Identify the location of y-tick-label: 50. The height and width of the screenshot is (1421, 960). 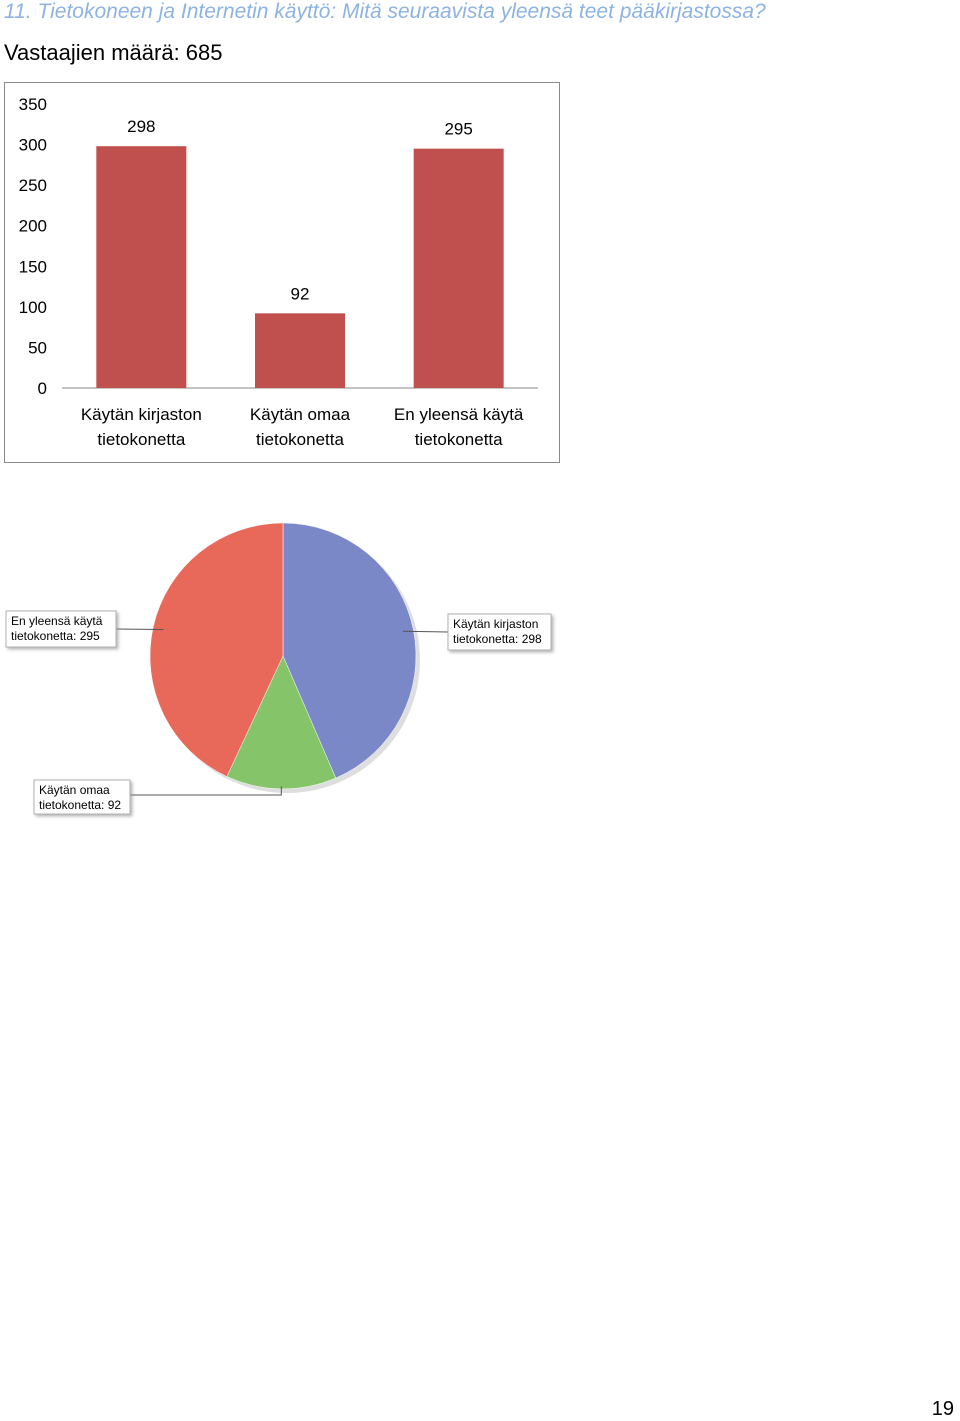
(37, 347).